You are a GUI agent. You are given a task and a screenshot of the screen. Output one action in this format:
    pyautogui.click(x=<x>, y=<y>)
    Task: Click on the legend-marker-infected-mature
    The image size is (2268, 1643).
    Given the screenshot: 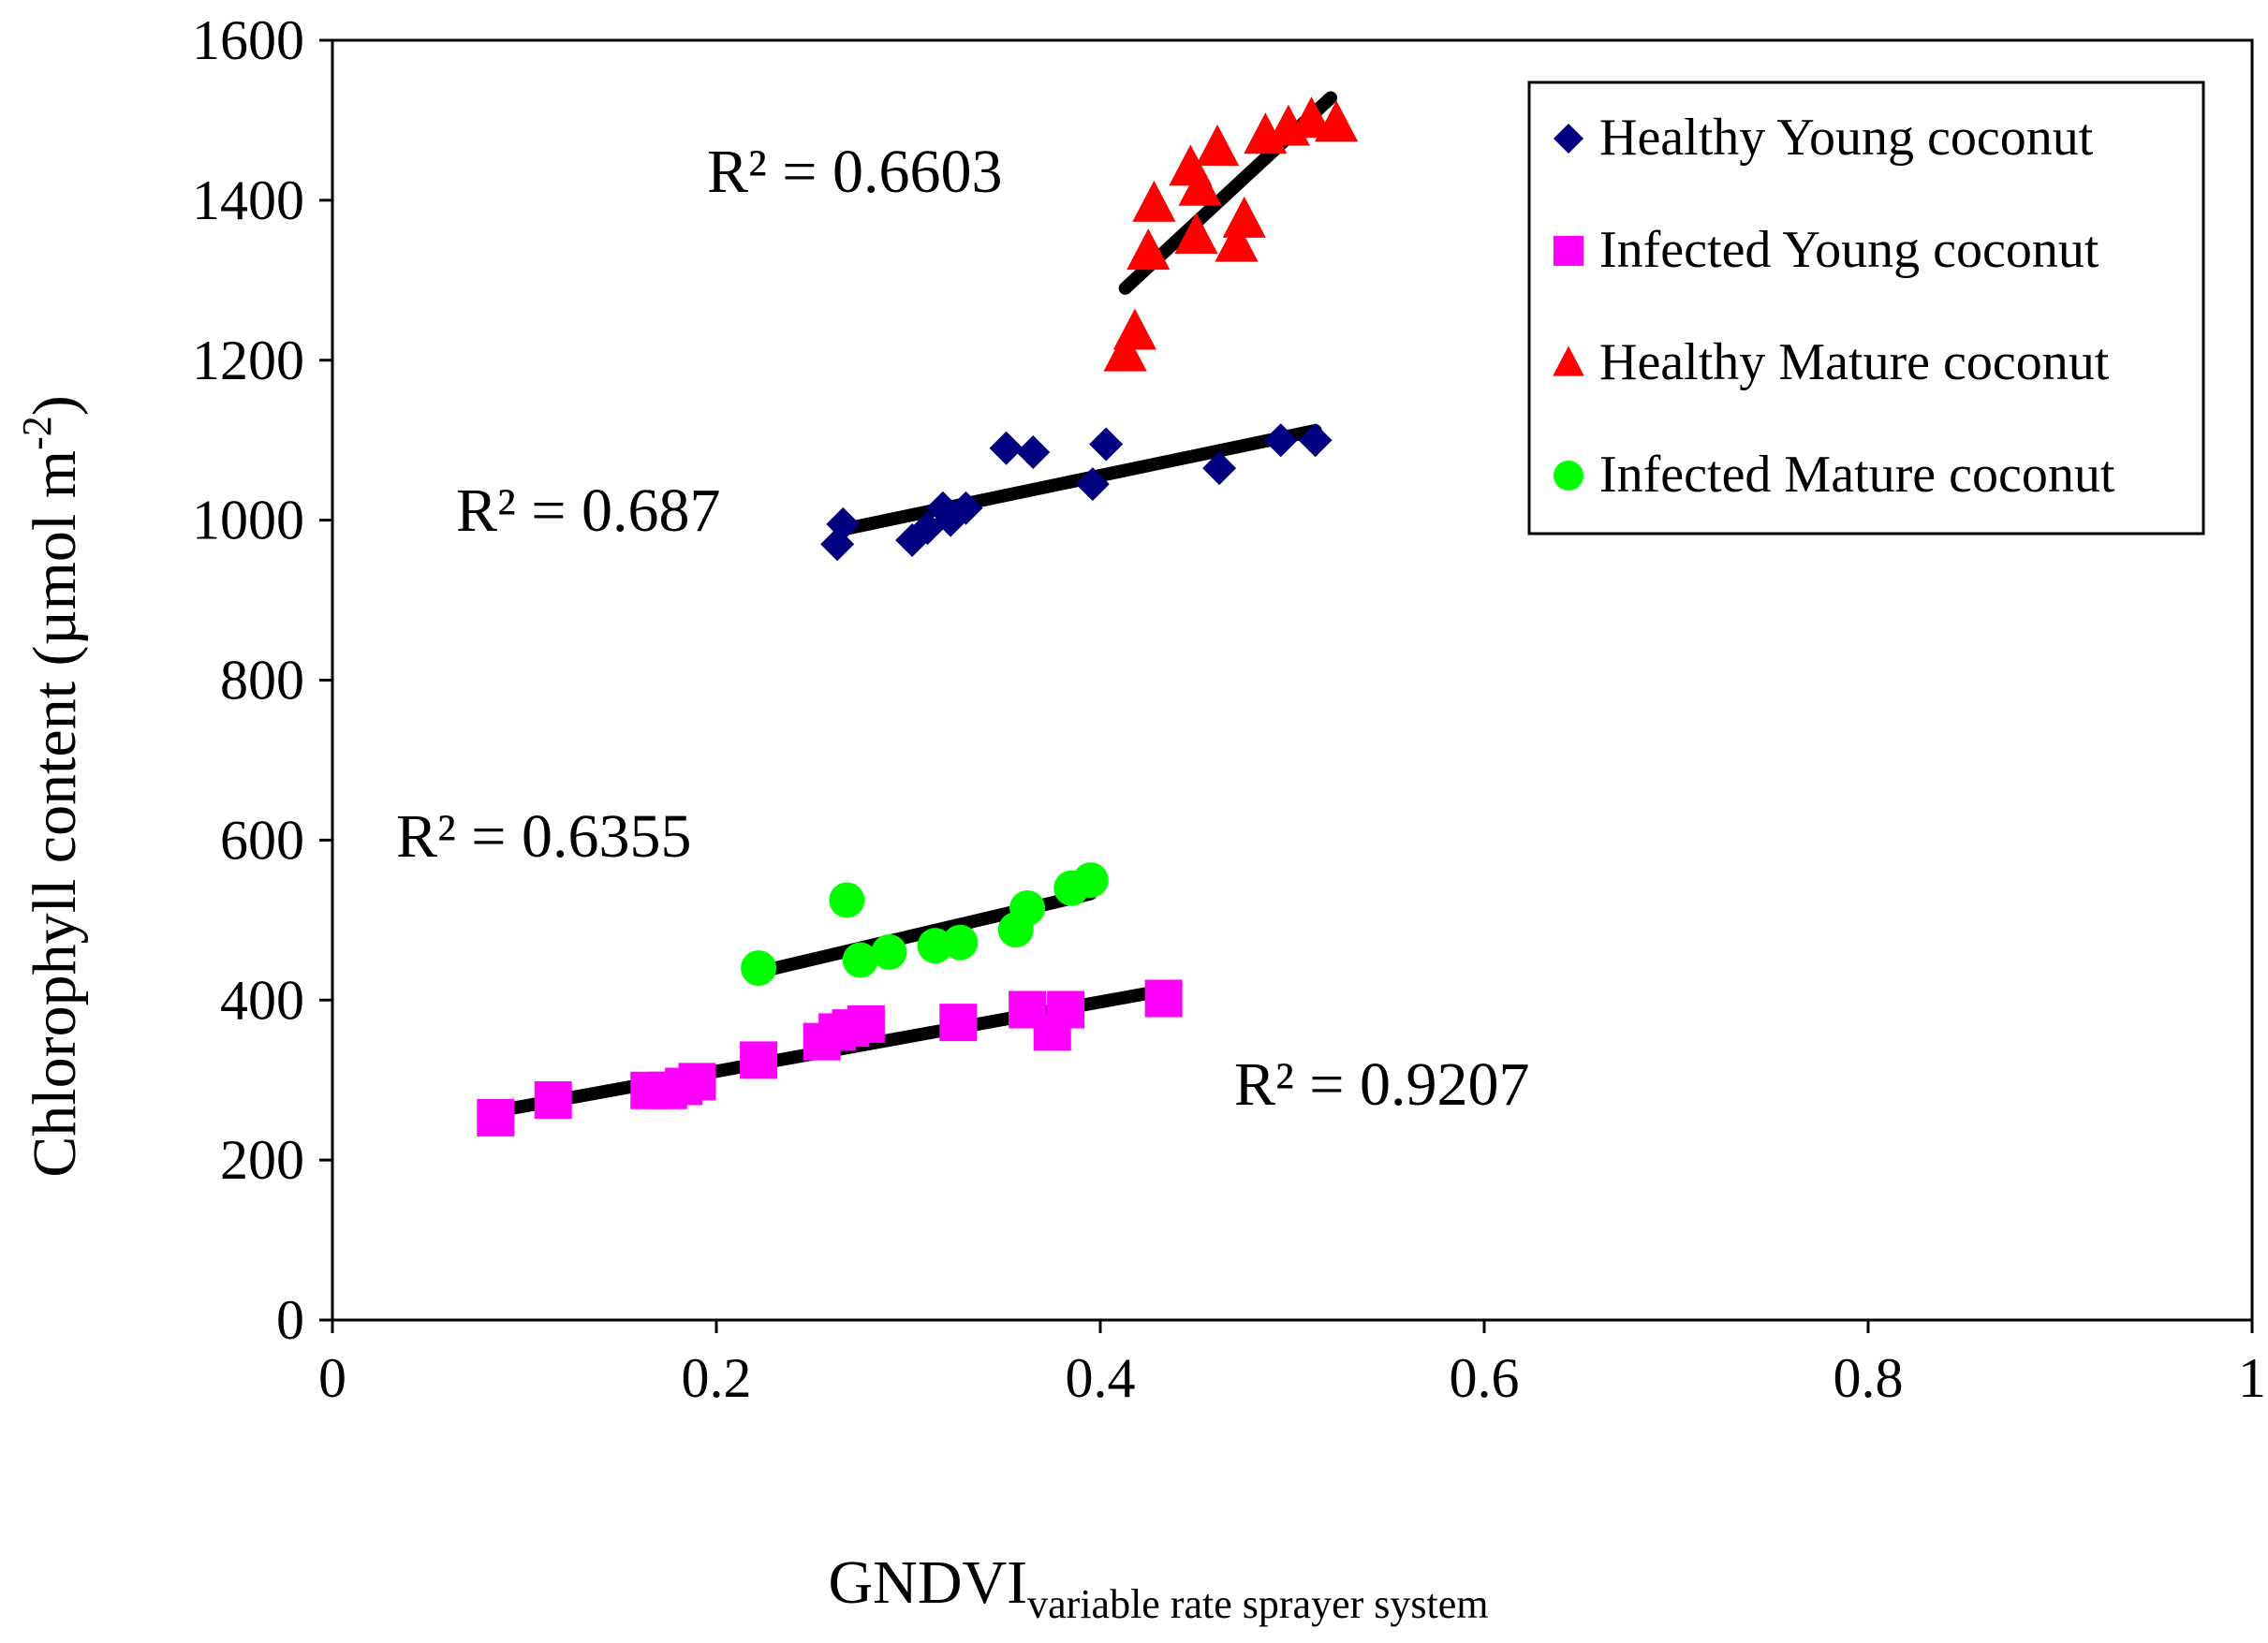 What is the action you would take?
    pyautogui.click(x=1568, y=476)
    